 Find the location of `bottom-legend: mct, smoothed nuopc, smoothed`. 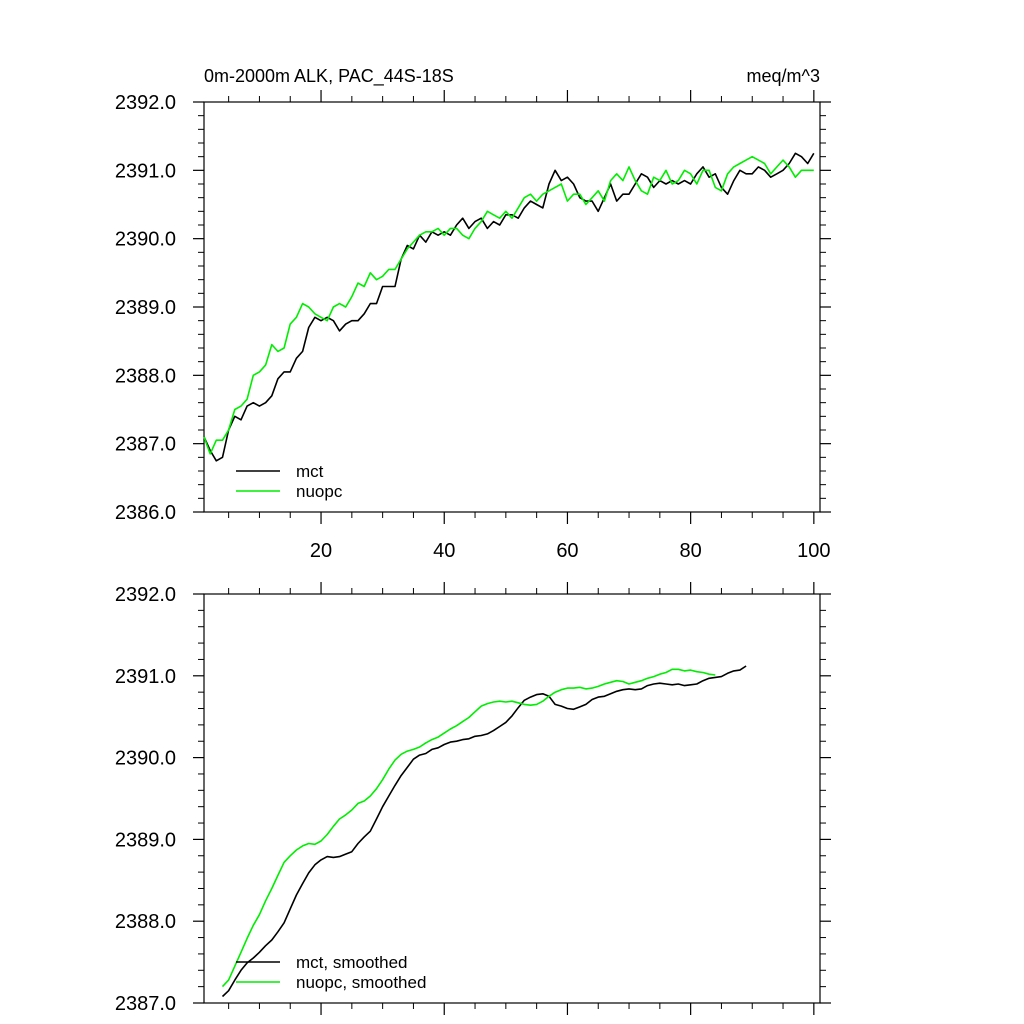

bottom-legend: mct, smoothed nuopc, smoothed is located at coordinates (331, 972).